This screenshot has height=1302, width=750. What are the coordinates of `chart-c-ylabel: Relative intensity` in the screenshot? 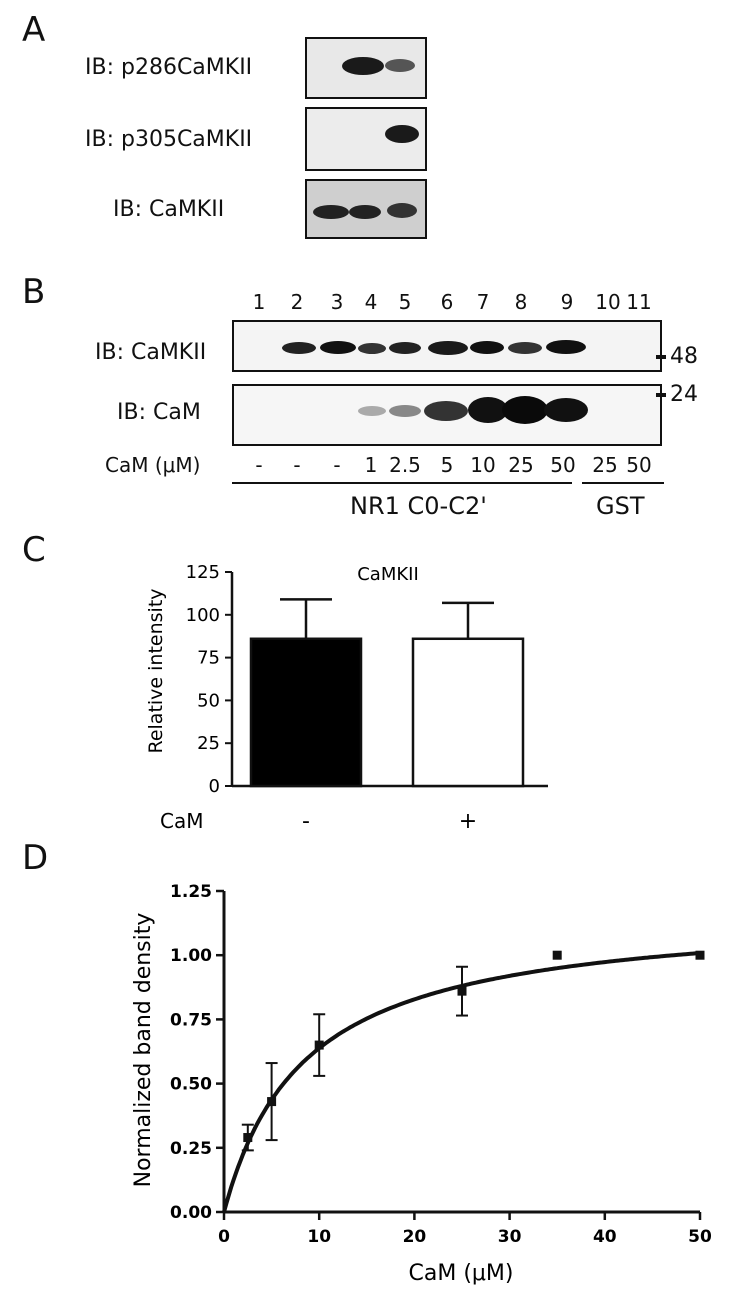 It's located at (156, 670).